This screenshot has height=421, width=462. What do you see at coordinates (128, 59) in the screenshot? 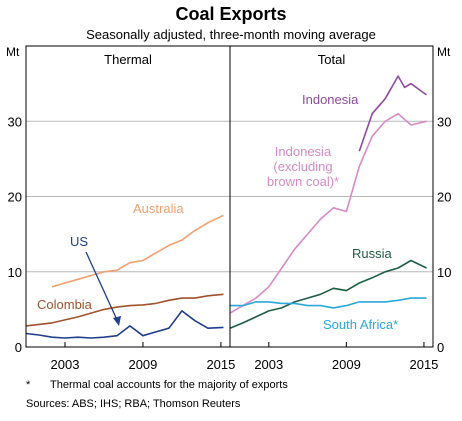
I see `panel-title-0: Thermal` at bounding box center [128, 59].